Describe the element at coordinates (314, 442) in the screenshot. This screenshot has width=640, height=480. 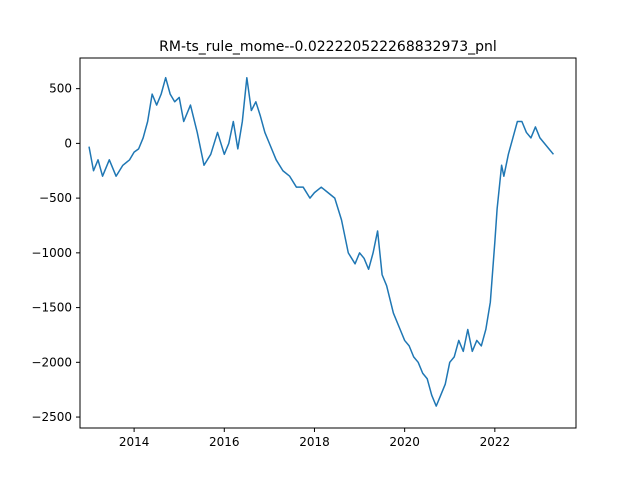
I see `x-tick-label: 2018` at that location.